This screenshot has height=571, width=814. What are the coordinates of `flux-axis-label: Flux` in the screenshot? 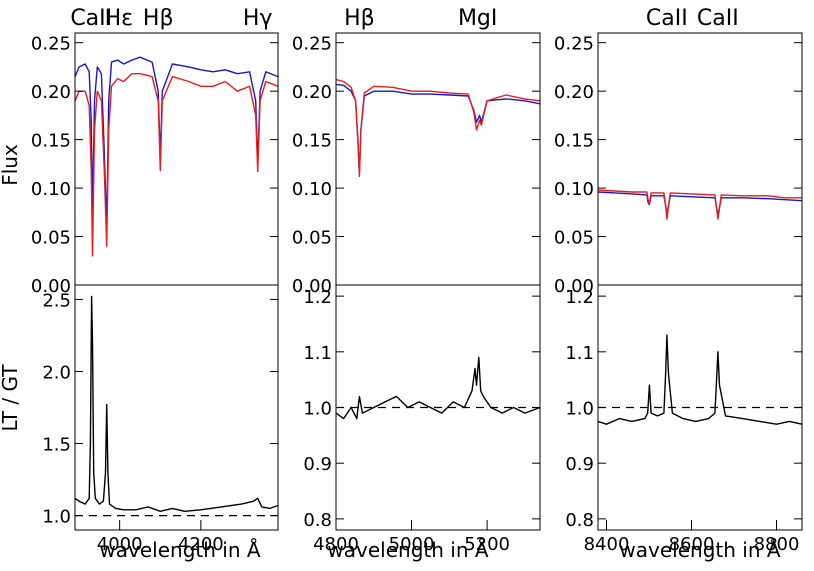 It's located at (11, 165).